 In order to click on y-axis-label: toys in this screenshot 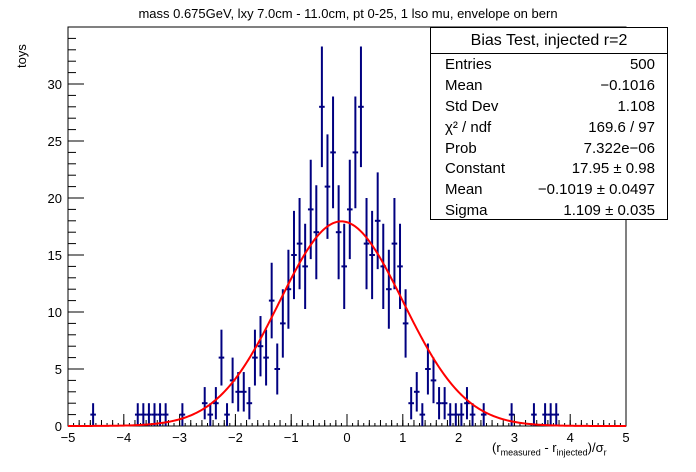, I will do `click(21, 56)`.